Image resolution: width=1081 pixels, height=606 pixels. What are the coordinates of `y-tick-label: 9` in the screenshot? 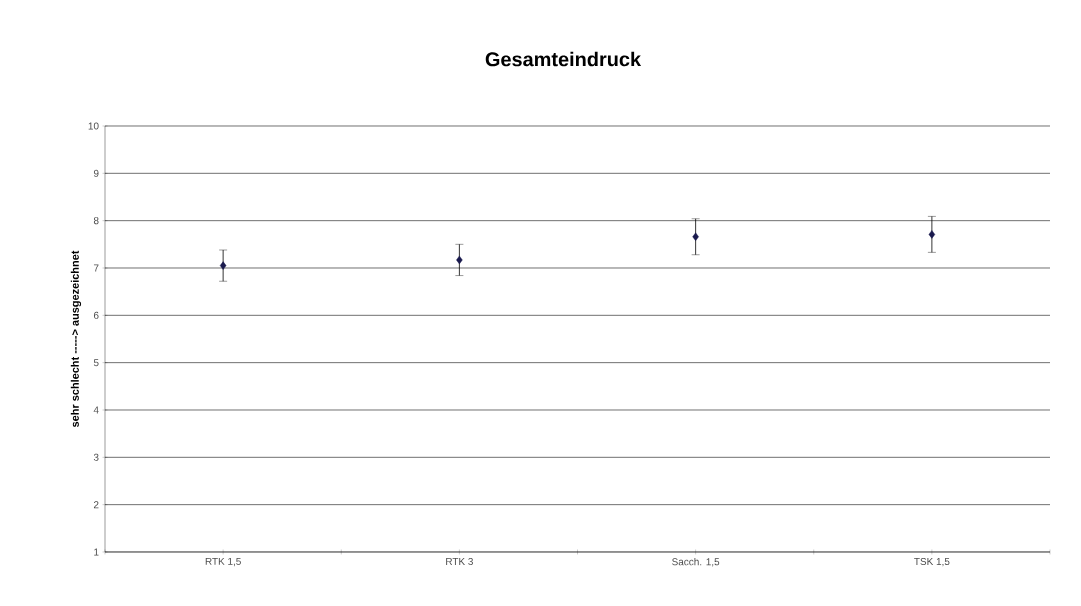 It's located at (96, 173).